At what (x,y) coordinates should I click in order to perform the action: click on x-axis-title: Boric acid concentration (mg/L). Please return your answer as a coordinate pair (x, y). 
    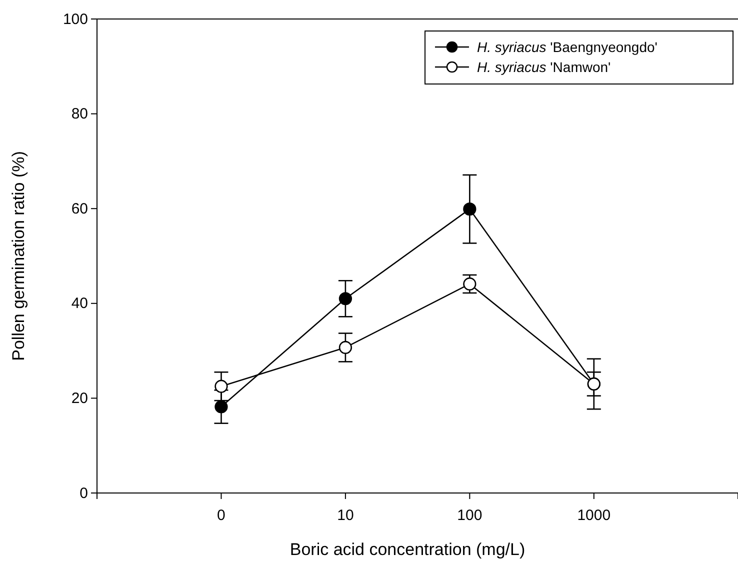
    Looking at the image, I should click on (408, 549).